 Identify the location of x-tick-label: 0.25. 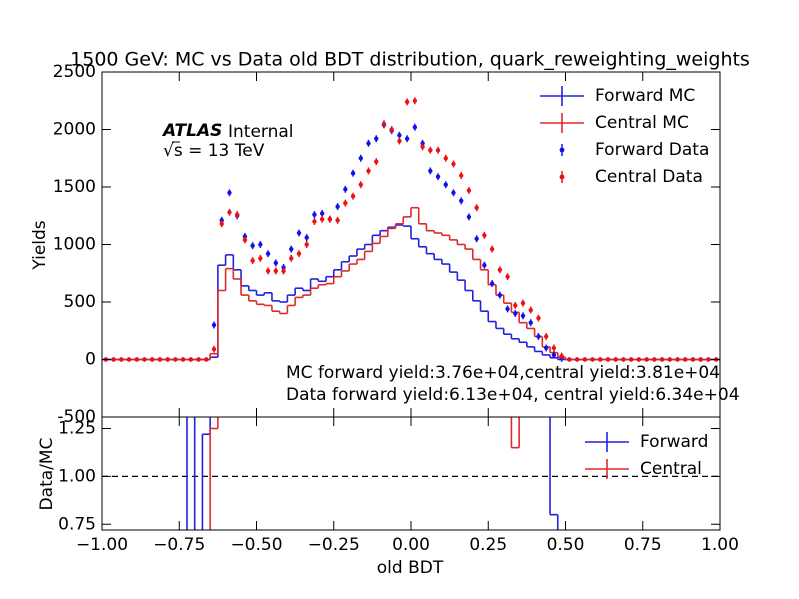
(488, 545).